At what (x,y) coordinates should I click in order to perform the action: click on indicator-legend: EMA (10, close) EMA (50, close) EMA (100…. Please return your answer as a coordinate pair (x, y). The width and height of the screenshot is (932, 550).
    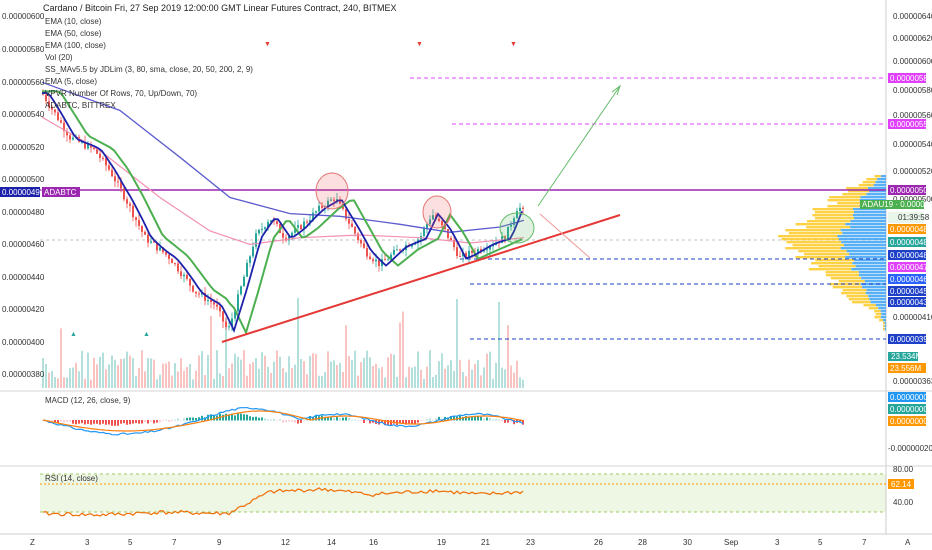
    Looking at the image, I should click on (149, 63).